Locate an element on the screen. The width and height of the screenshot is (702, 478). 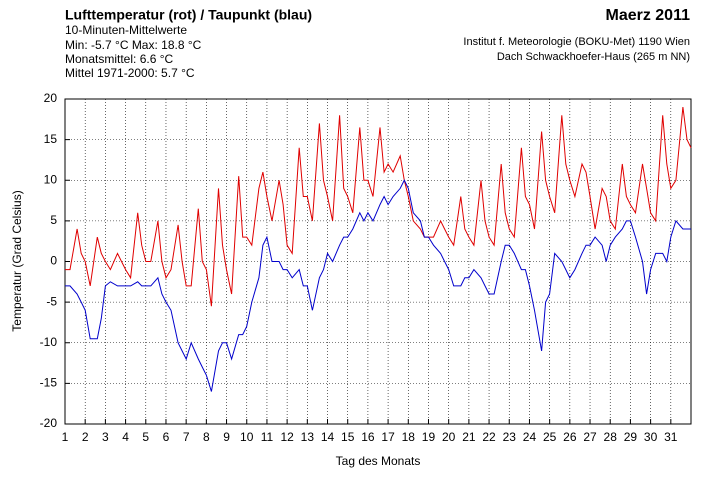
x-tick-label: 22 is located at coordinates (489, 437).